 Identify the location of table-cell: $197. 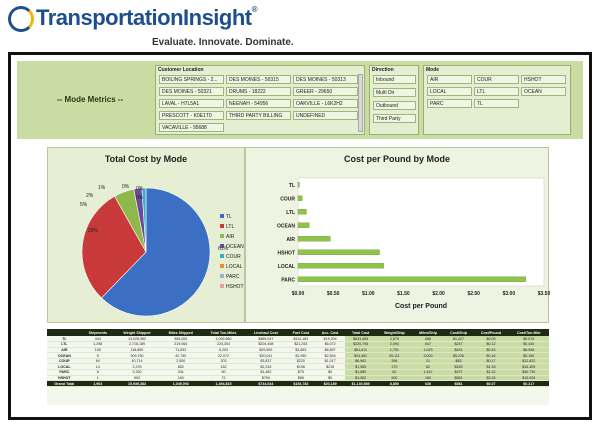
(458, 372).